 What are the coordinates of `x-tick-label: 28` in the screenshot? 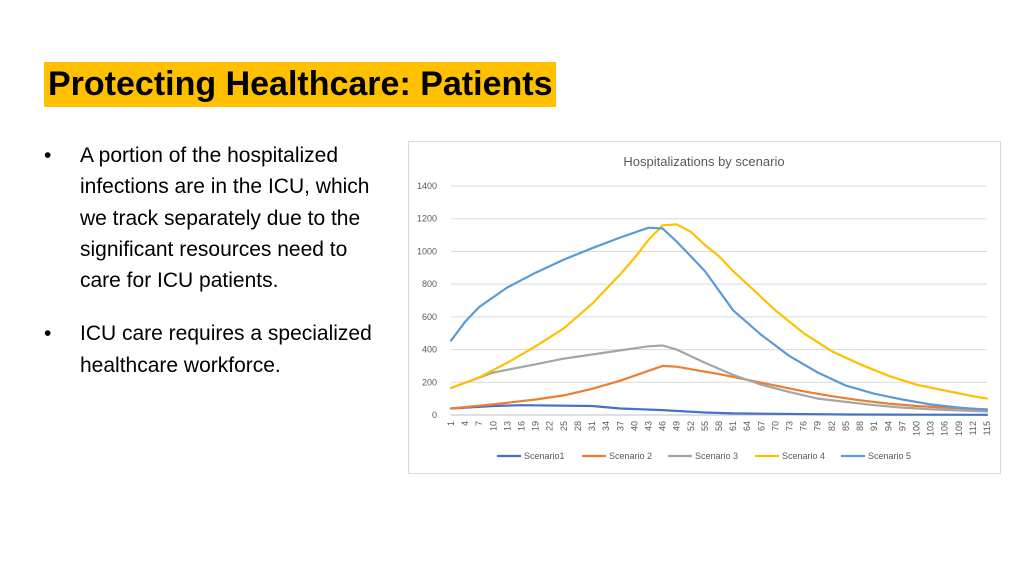 It's located at (578, 426).